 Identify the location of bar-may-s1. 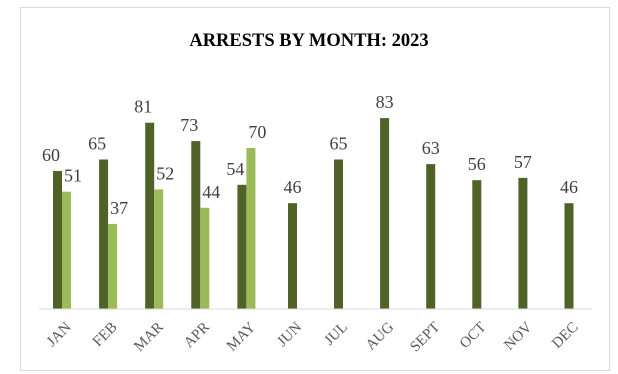
(241, 247).